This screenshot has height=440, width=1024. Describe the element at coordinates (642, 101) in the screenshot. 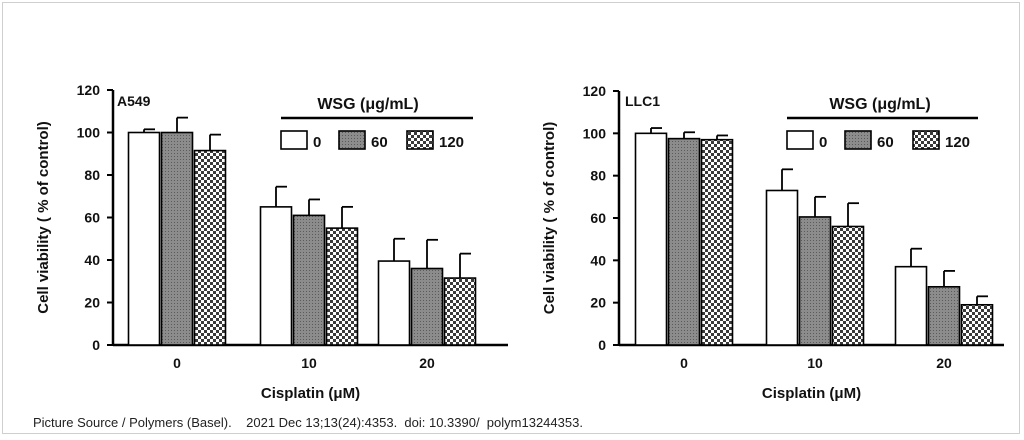

I see `panel-label: LLC1` at that location.